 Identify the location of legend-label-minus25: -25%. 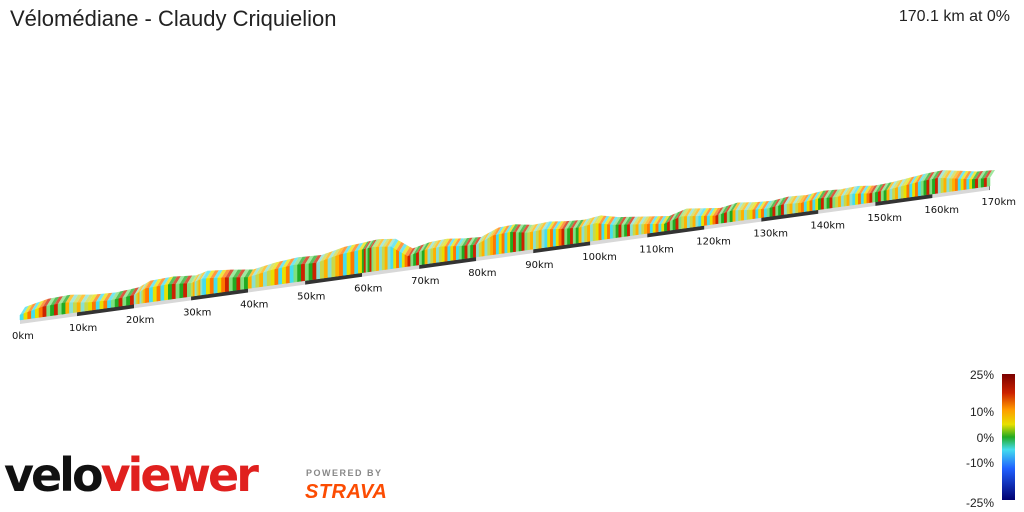
(979, 503).